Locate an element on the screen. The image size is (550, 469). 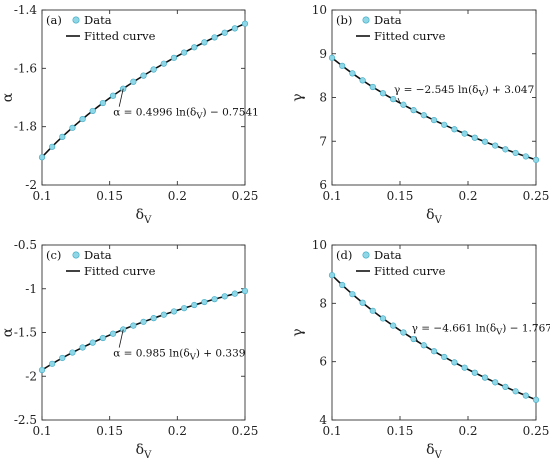
fit-equation: γ = −4.661 ln(δV) − 1.767 is located at coordinates (481, 330).